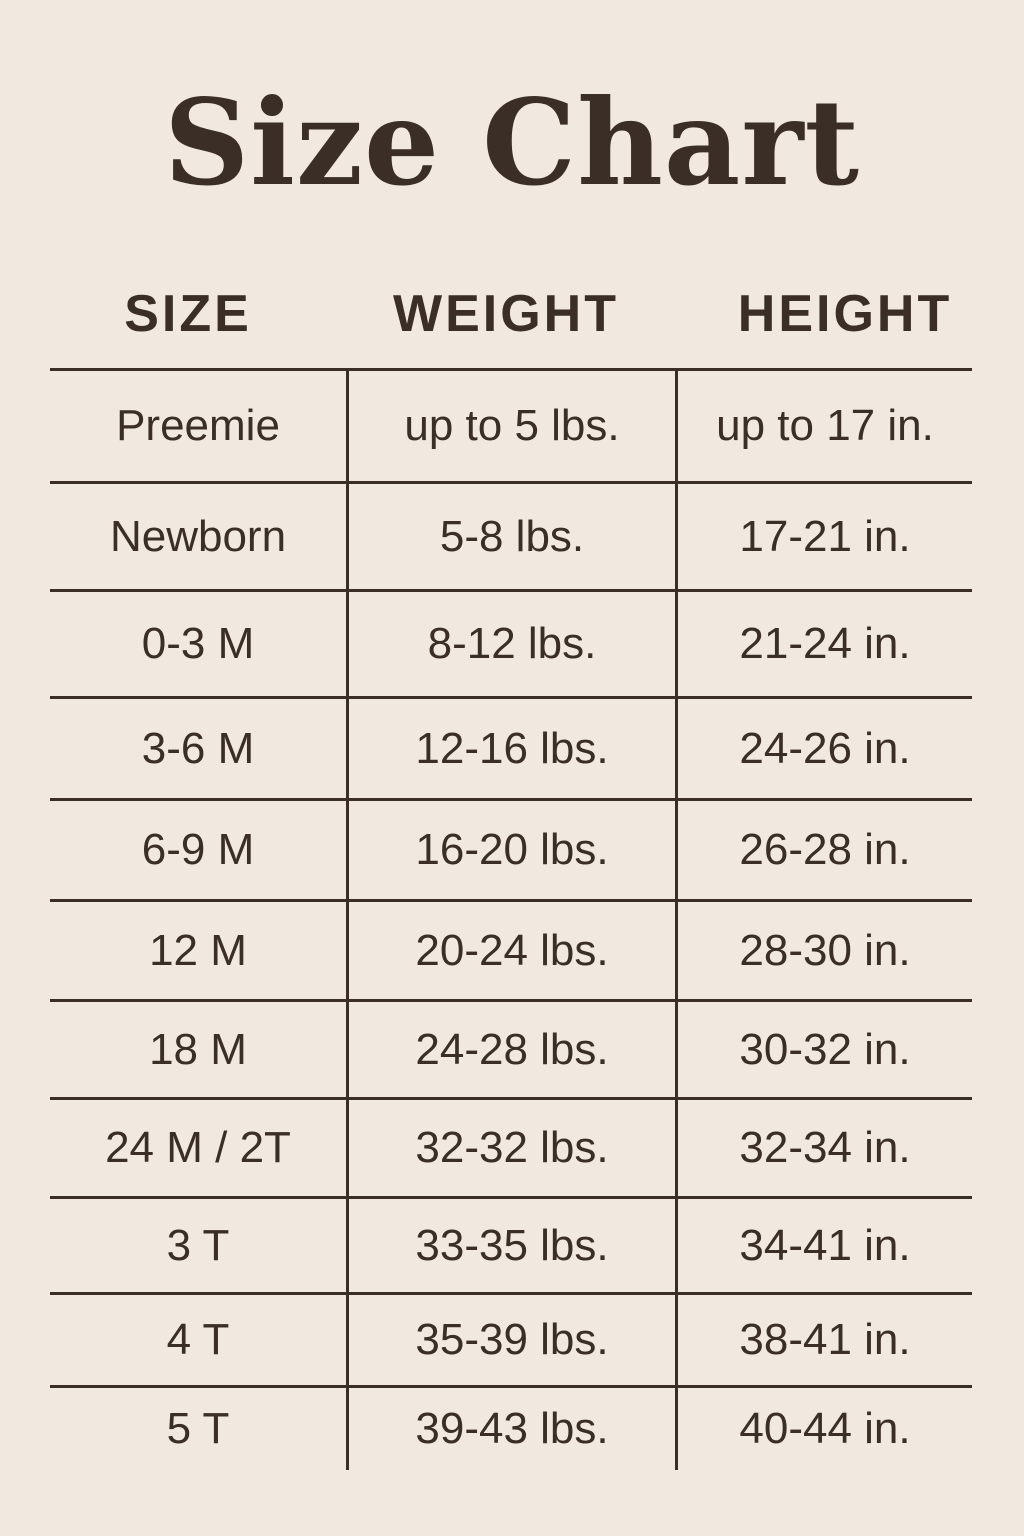  Describe the element at coordinates (188, 314) in the screenshot. I see `column-header-size: SIZE` at that location.